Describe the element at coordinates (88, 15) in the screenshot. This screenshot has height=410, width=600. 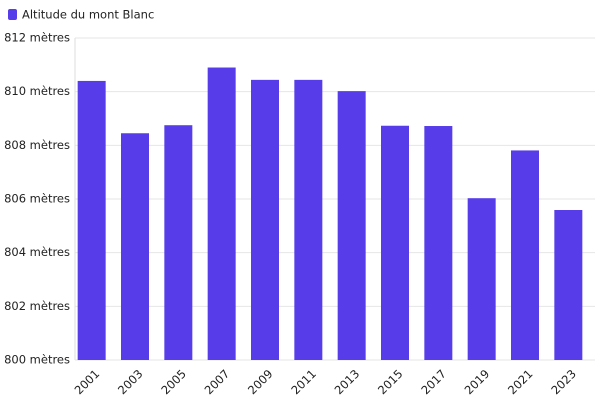
I see `legend-label: Altitude du mont Blanc` at that location.